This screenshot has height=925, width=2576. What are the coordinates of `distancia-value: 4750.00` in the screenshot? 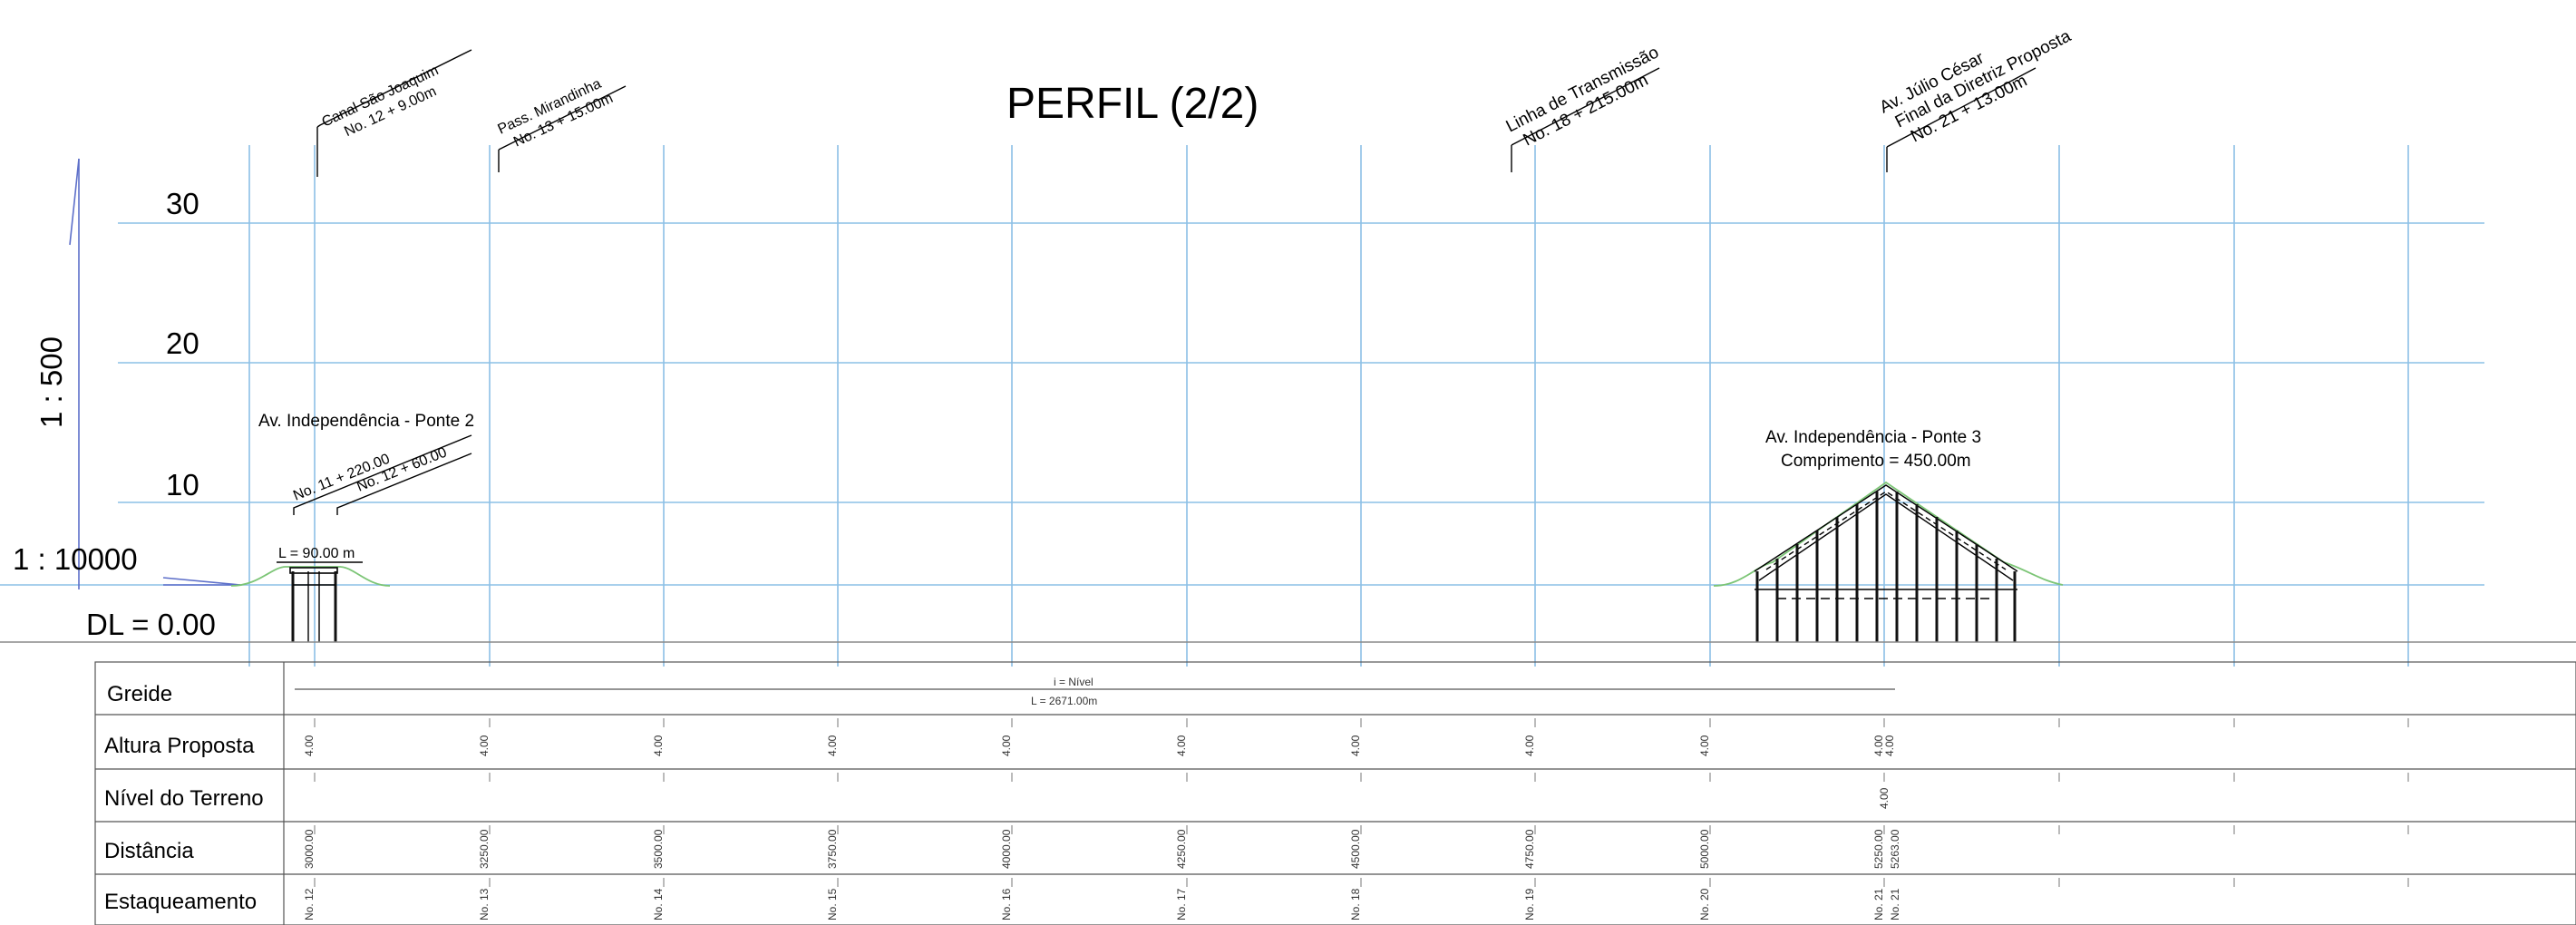 It's located at (1529, 849).